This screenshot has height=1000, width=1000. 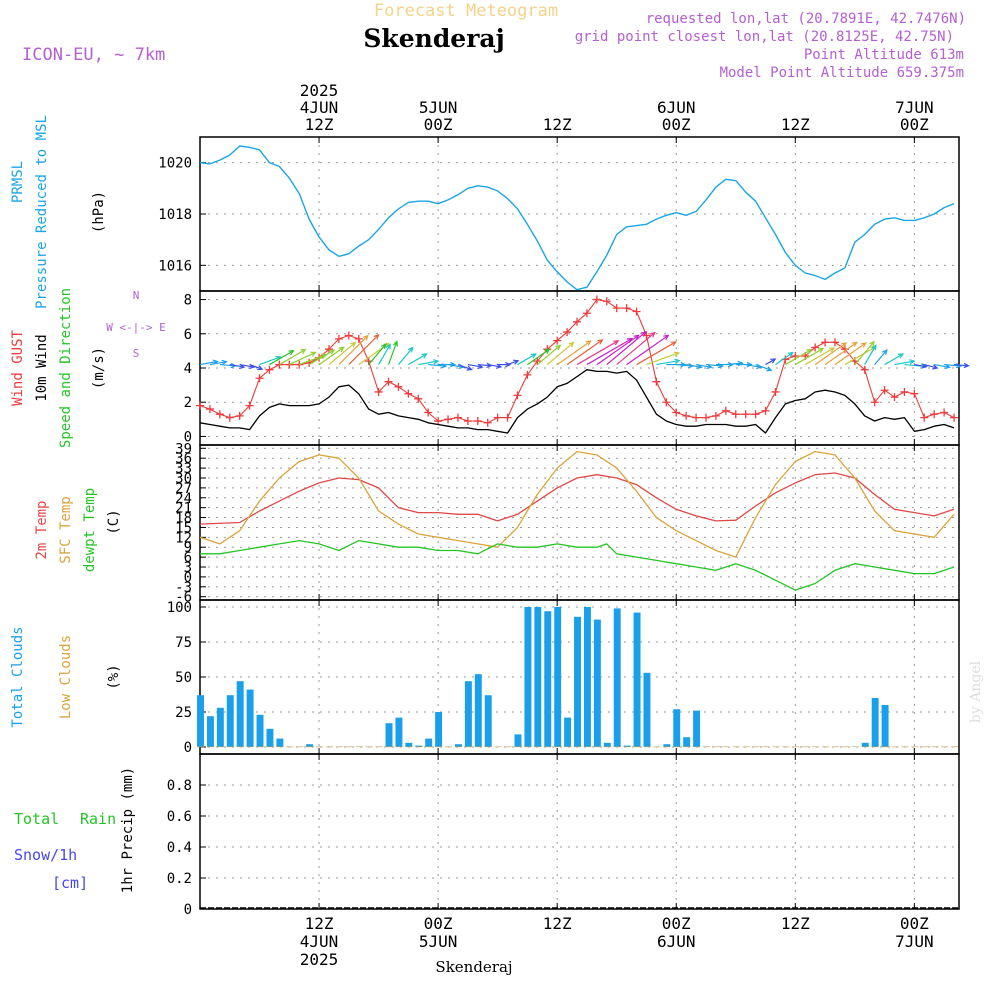 I want to click on y-tick-label: 9, so click(x=188, y=548).